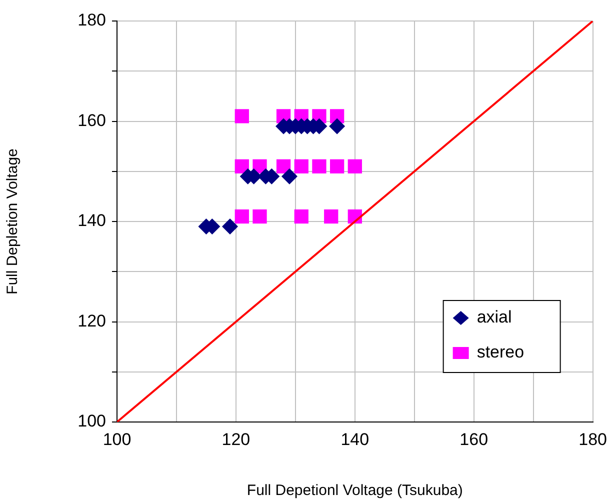 The width and height of the screenshot is (615, 504). Describe the element at coordinates (354, 491) in the screenshot. I see `x-axis-title: Full Depetionl Voltage (Tsukuba)` at that location.